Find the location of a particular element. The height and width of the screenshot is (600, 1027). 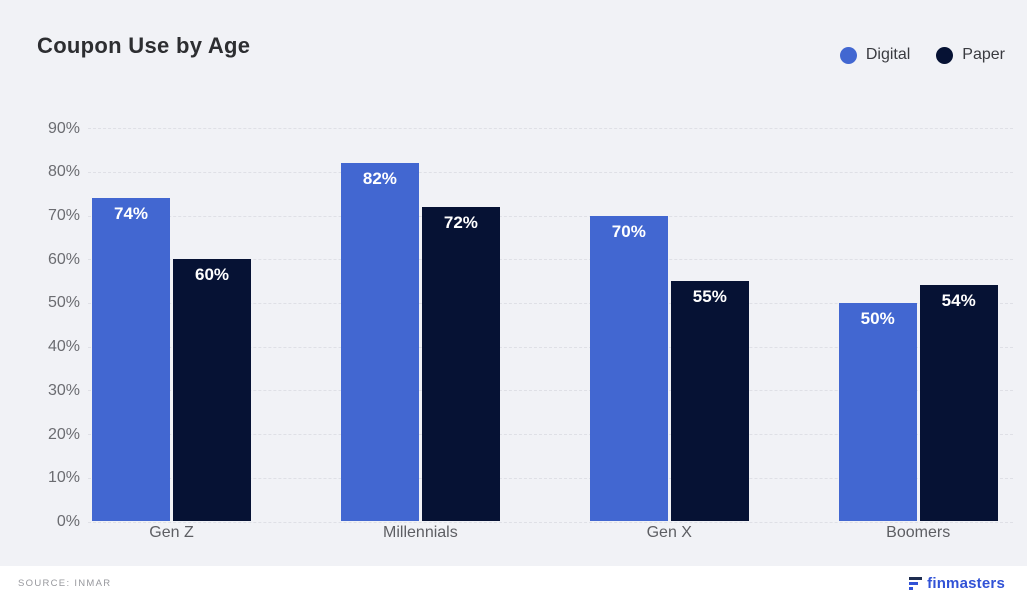

bar-value-label: 72% is located at coordinates (460, 222).